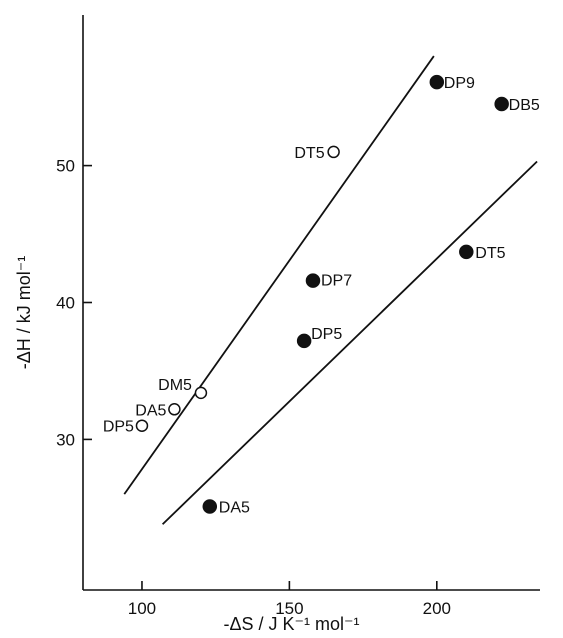  Describe the element at coordinates (142, 608) in the screenshot. I see `x-tick-label: 100` at that location.